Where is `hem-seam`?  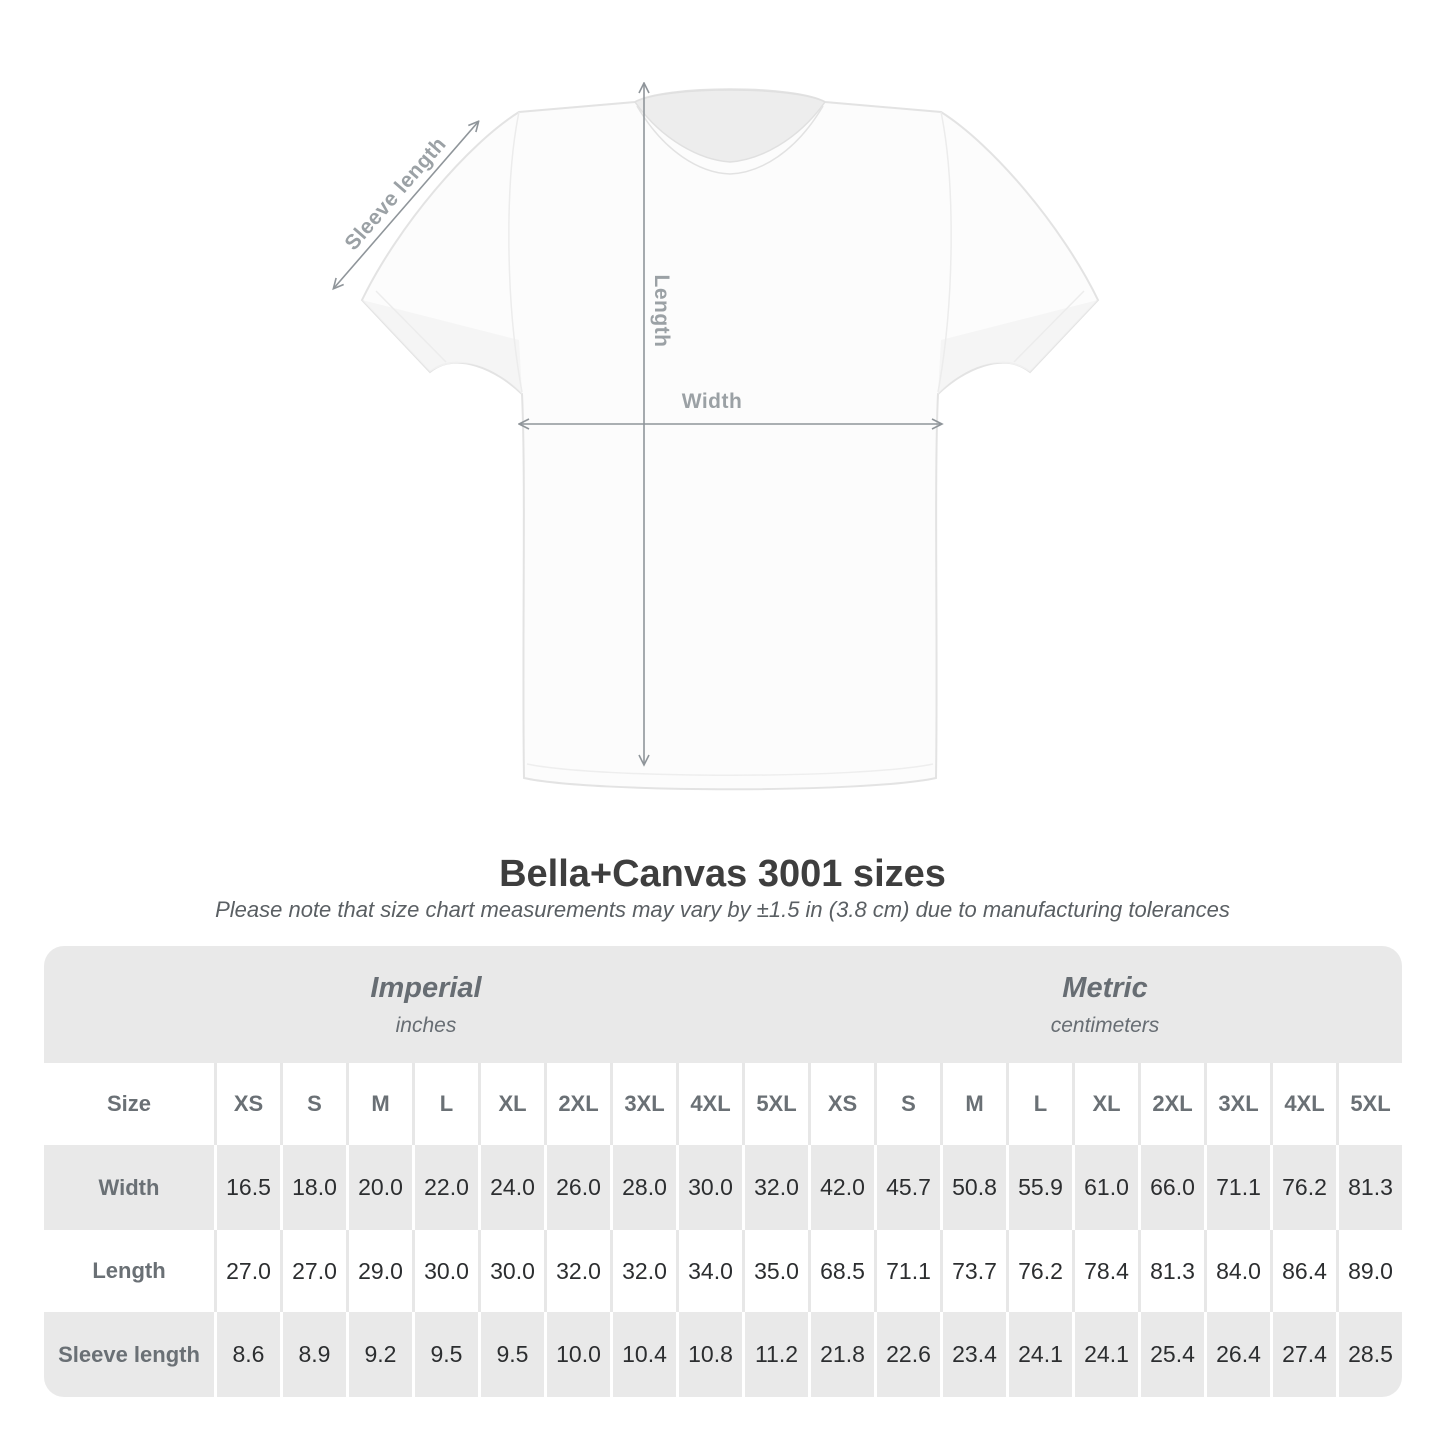
hem-seam is located at coordinates (730, 769).